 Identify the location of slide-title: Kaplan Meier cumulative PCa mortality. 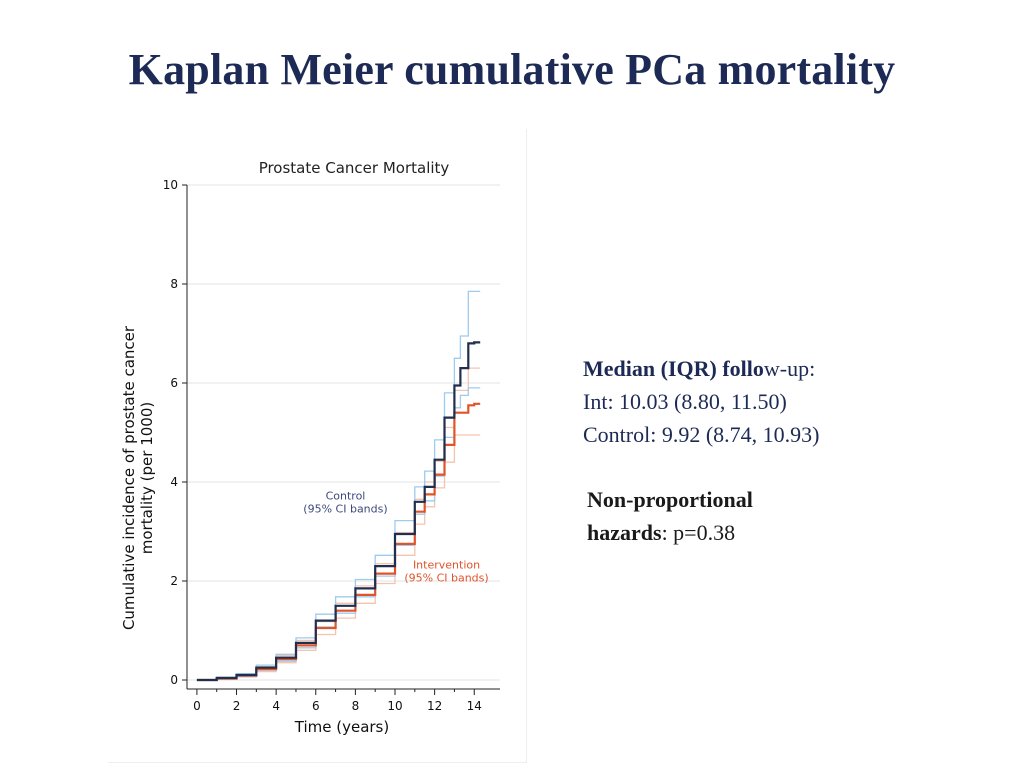
(512, 69).